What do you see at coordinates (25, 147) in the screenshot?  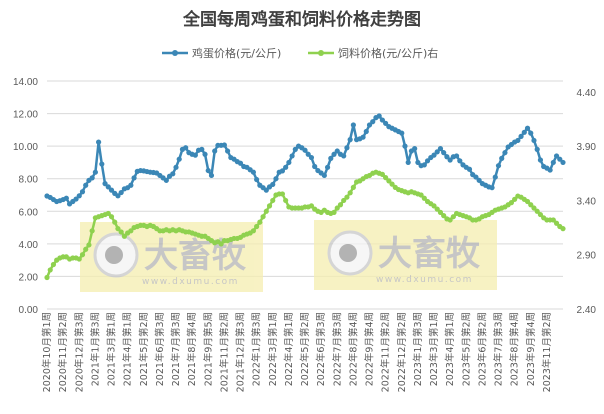 I see `y-left-tick-label: 10.00` at bounding box center [25, 147].